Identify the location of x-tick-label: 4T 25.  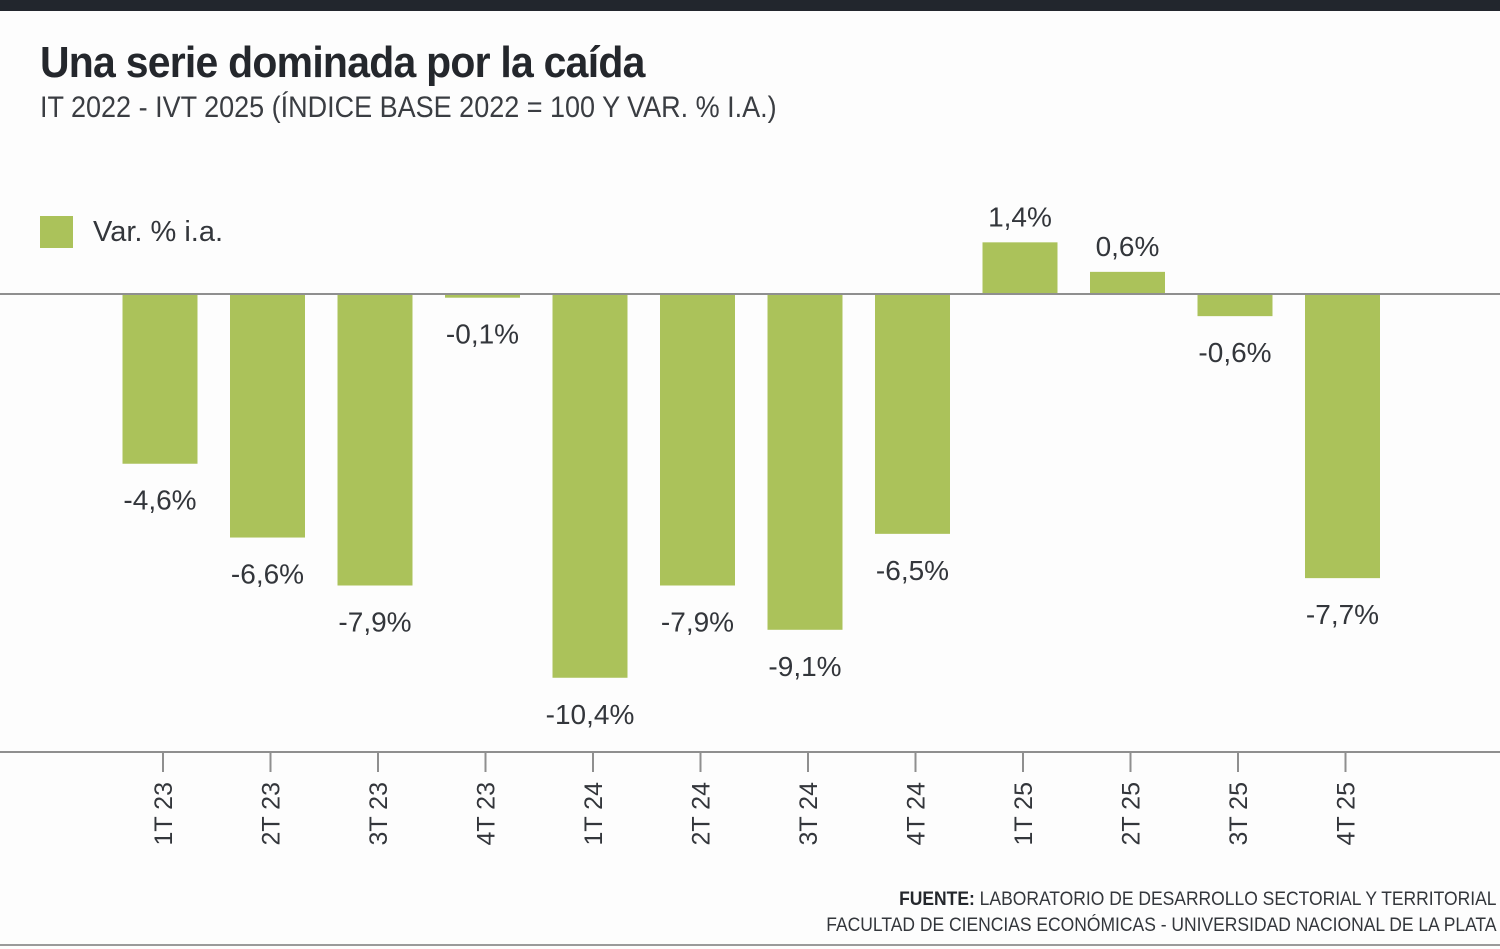
(1347, 813).